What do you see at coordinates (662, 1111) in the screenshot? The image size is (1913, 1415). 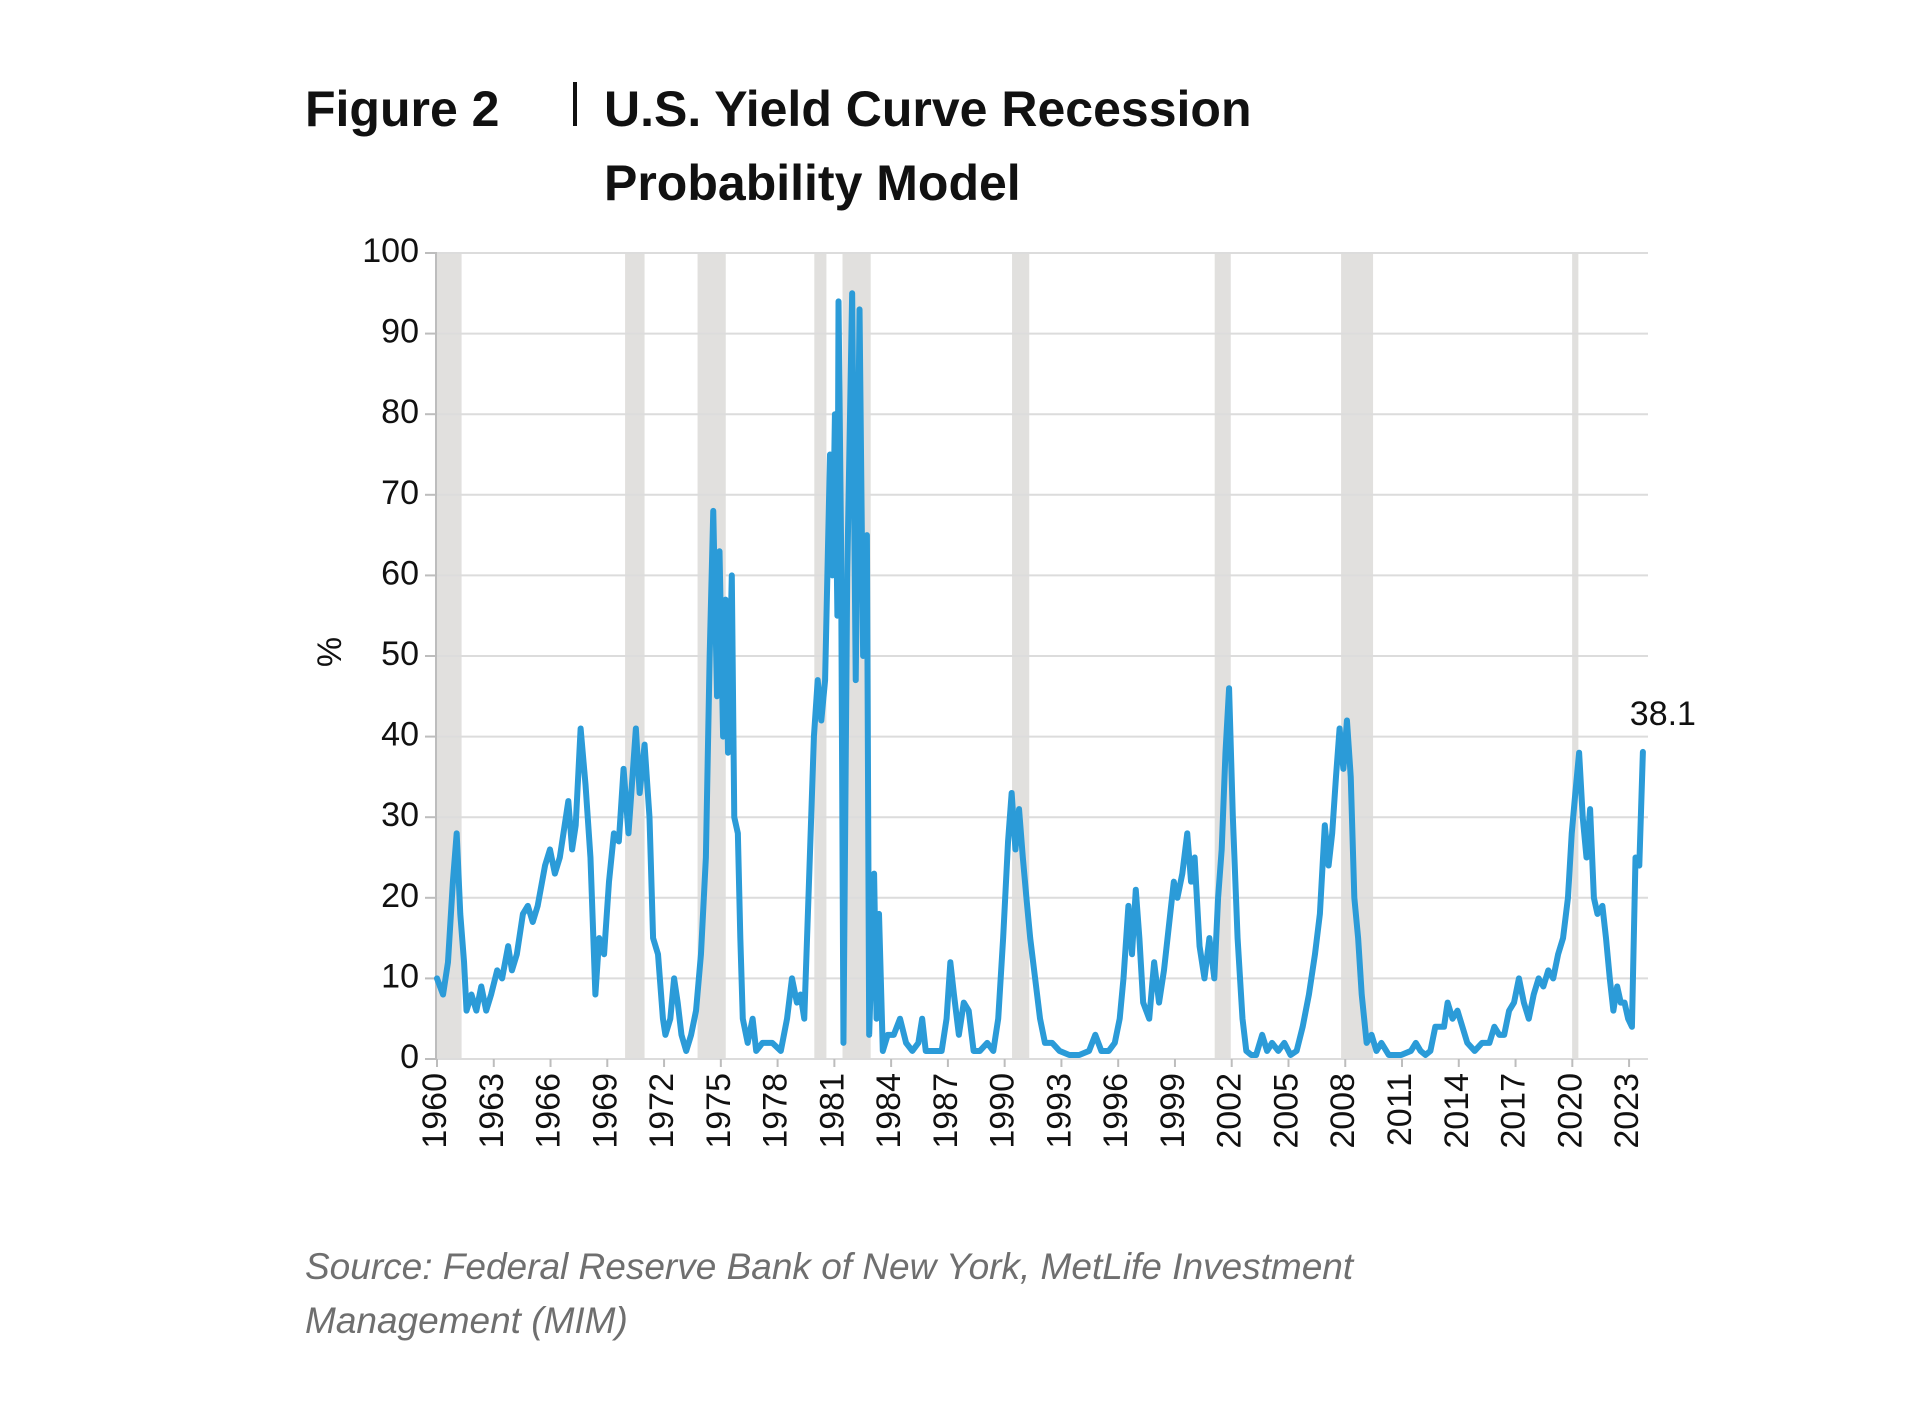 I see `x-tick-label: 1972` at bounding box center [662, 1111].